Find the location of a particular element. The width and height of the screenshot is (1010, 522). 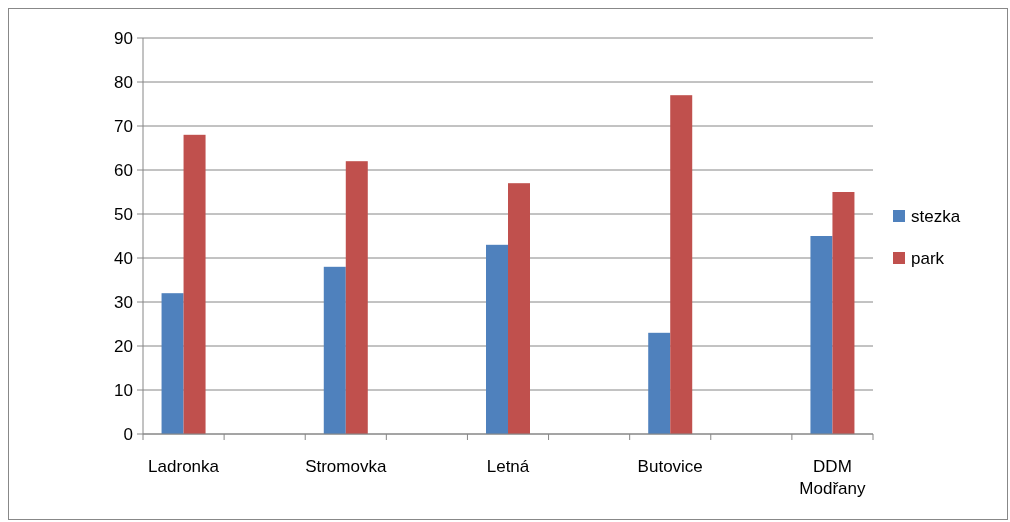

y-tick-label: 0 is located at coordinates (128, 434).